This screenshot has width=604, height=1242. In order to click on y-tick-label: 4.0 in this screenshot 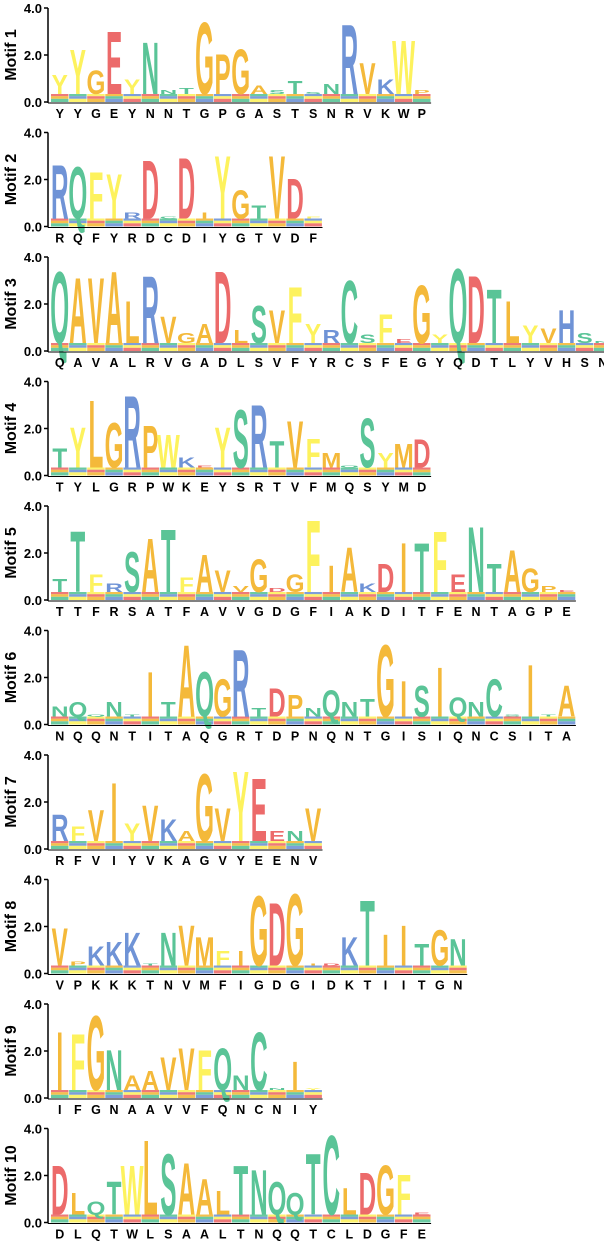, I will do `click(33, 133)`.